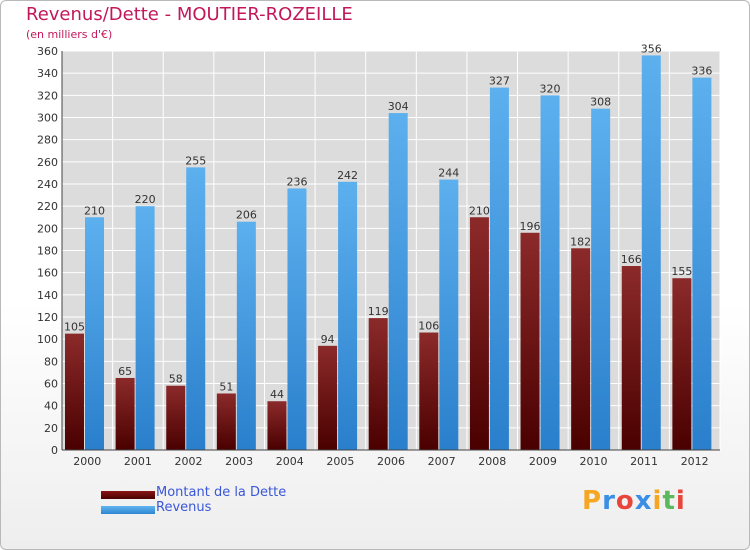 The width and height of the screenshot is (750, 550). I want to click on x-tick-label: 2000, so click(87, 461).